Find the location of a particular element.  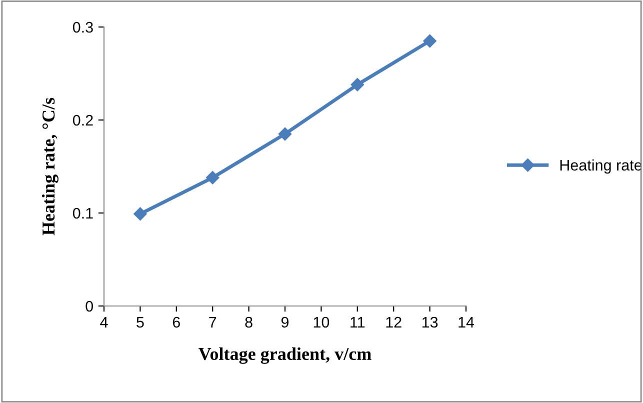

x-tick-label: 10 is located at coordinates (322, 322).